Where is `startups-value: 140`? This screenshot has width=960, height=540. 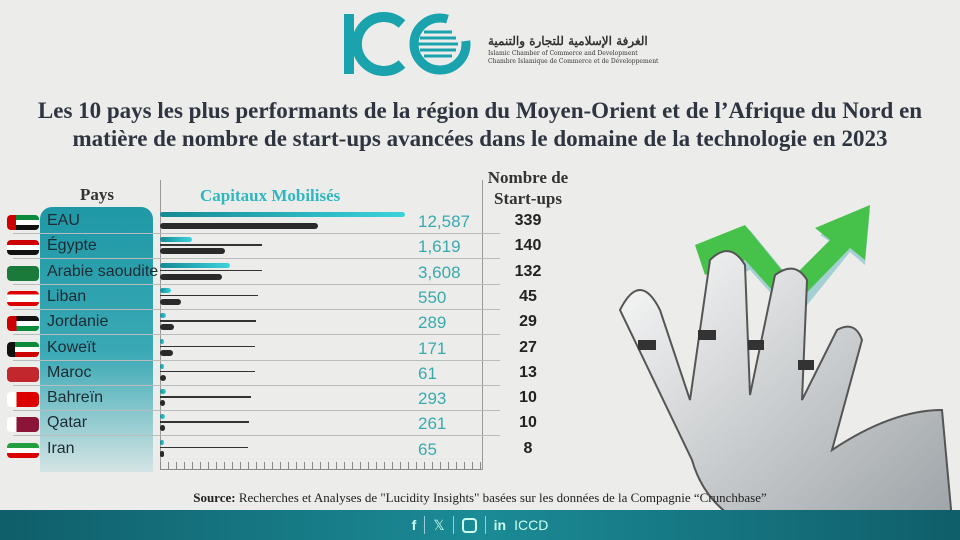
startups-value: 140 is located at coordinates (528, 246).